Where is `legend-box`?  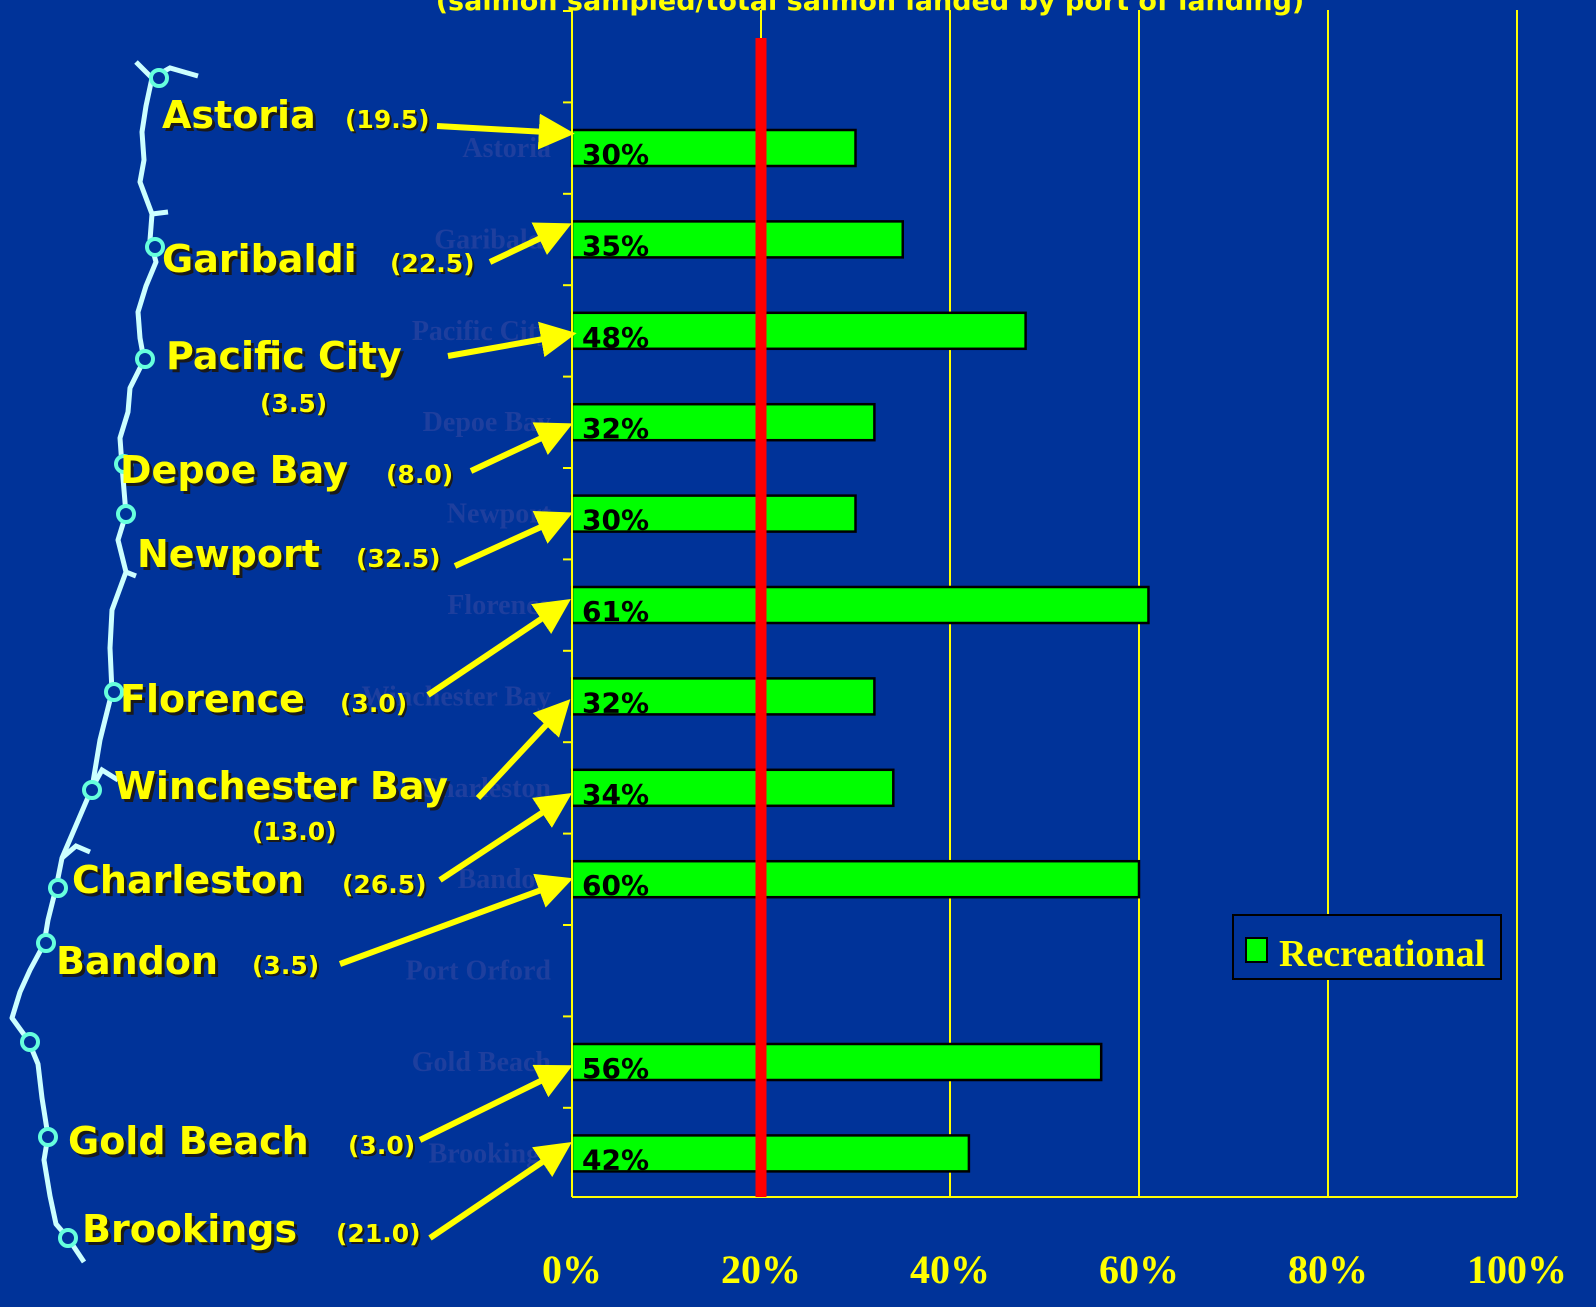 legend-box is located at coordinates (1367, 947).